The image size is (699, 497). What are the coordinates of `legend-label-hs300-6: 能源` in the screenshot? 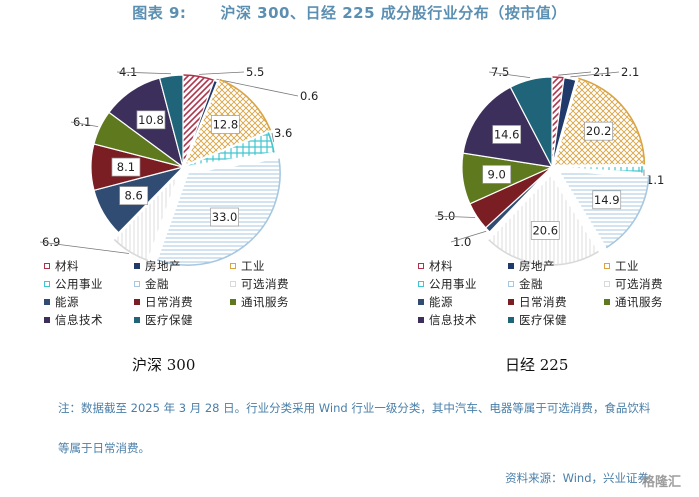 It's located at (67, 302).